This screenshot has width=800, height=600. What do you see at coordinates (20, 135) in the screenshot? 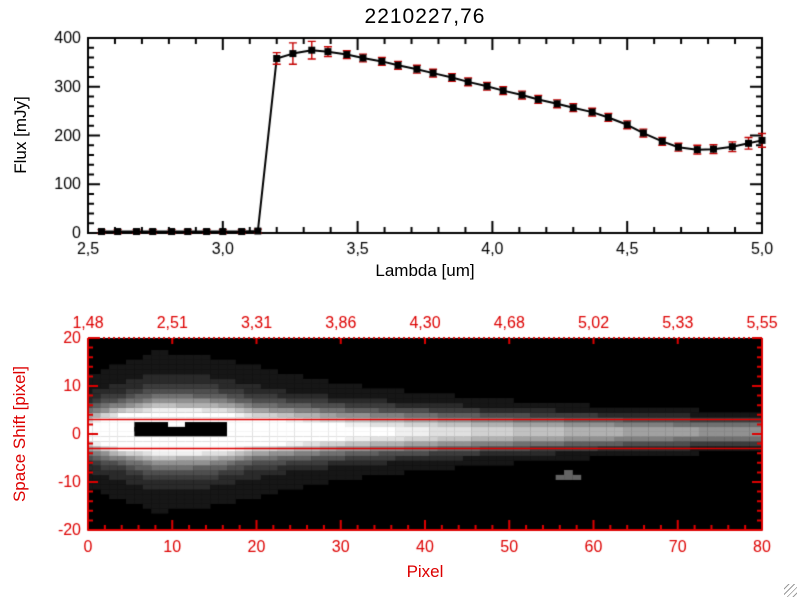
I see `spectrum-y-axis-title: Flux [mJy]` at bounding box center [20, 135].